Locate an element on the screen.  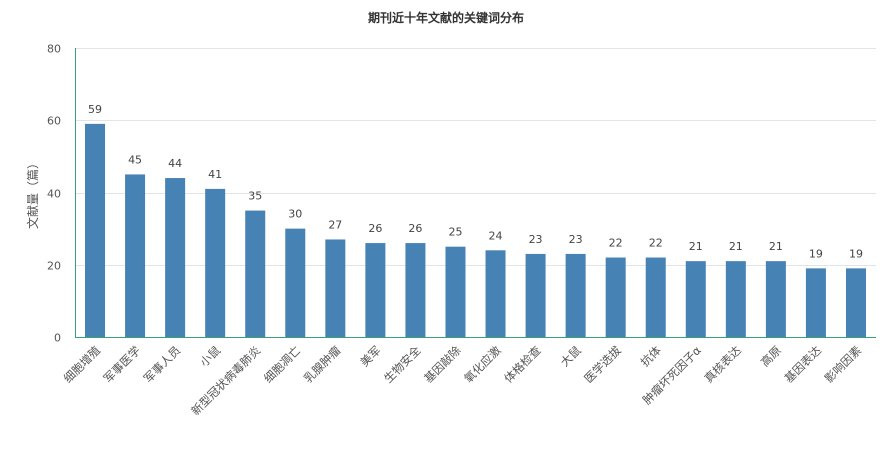
x-tick-label: 新型冠状病毒肺炎 is located at coordinates (225, 380).